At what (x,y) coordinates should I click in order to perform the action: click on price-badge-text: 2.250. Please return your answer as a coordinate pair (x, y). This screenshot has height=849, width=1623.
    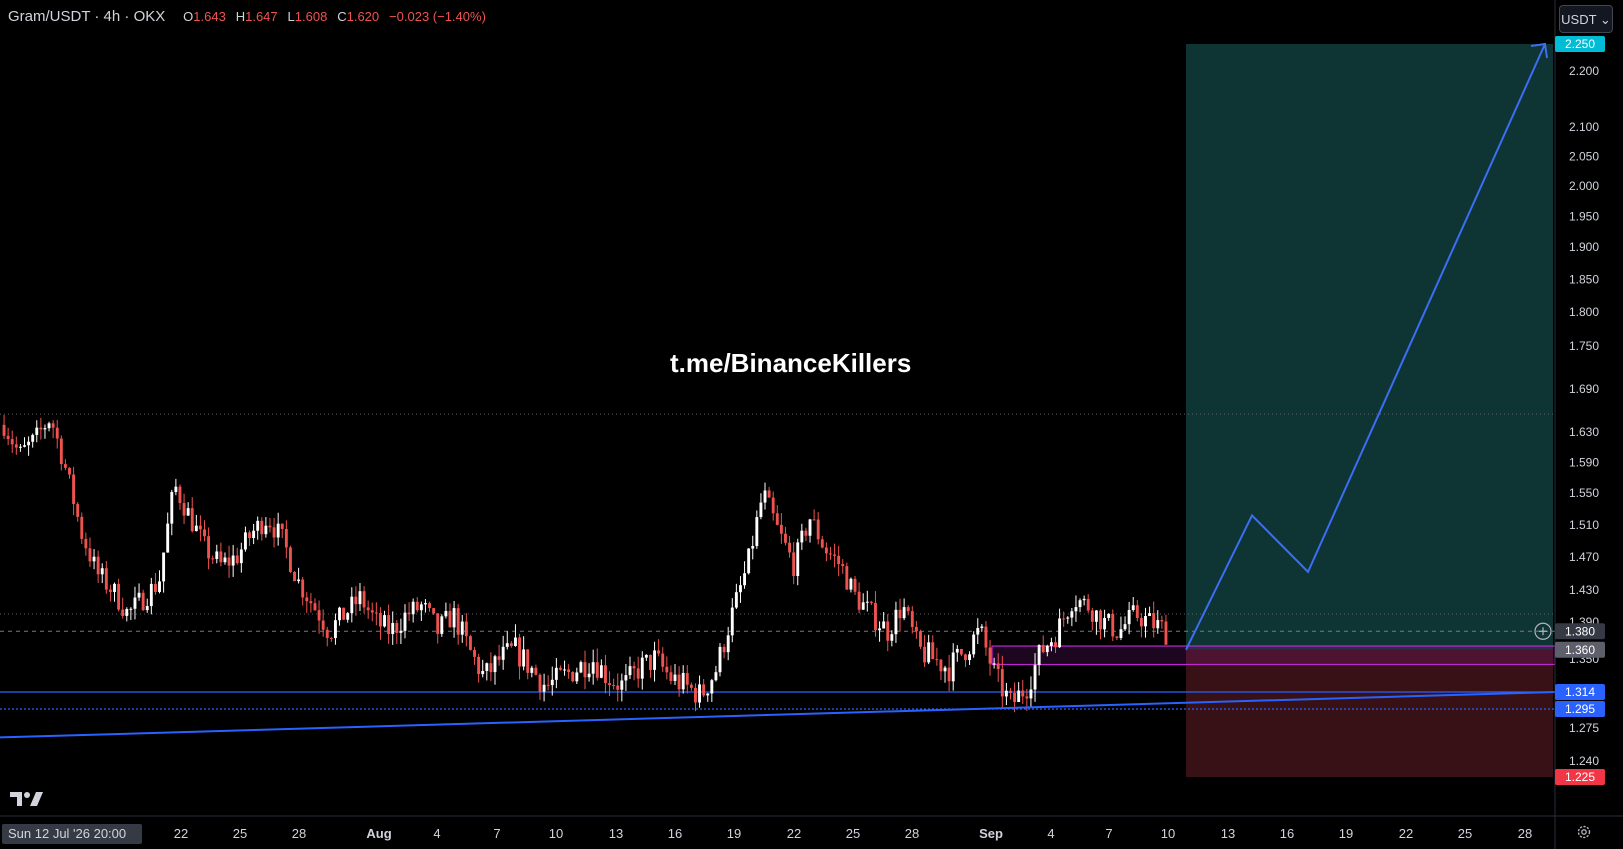
    Looking at the image, I should click on (1580, 44).